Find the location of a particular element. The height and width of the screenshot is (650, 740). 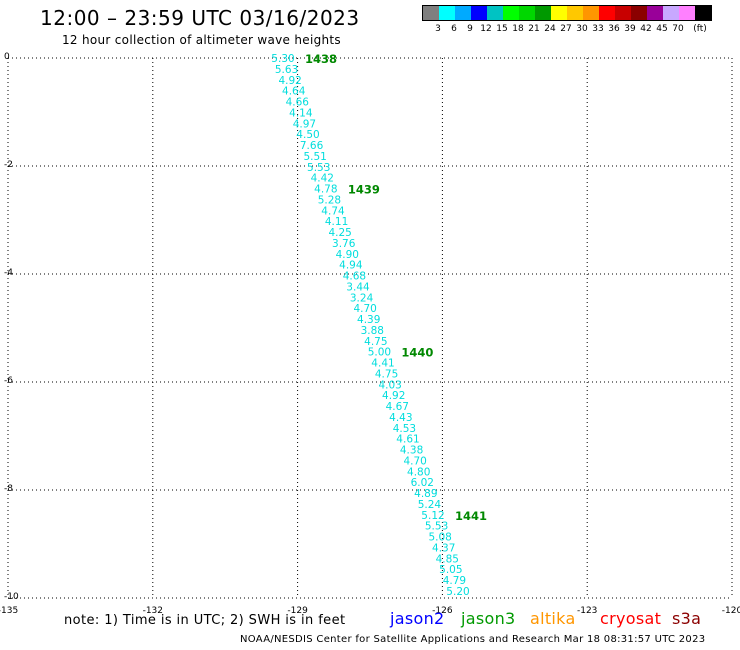

swh-value: 5.24 is located at coordinates (430, 505).